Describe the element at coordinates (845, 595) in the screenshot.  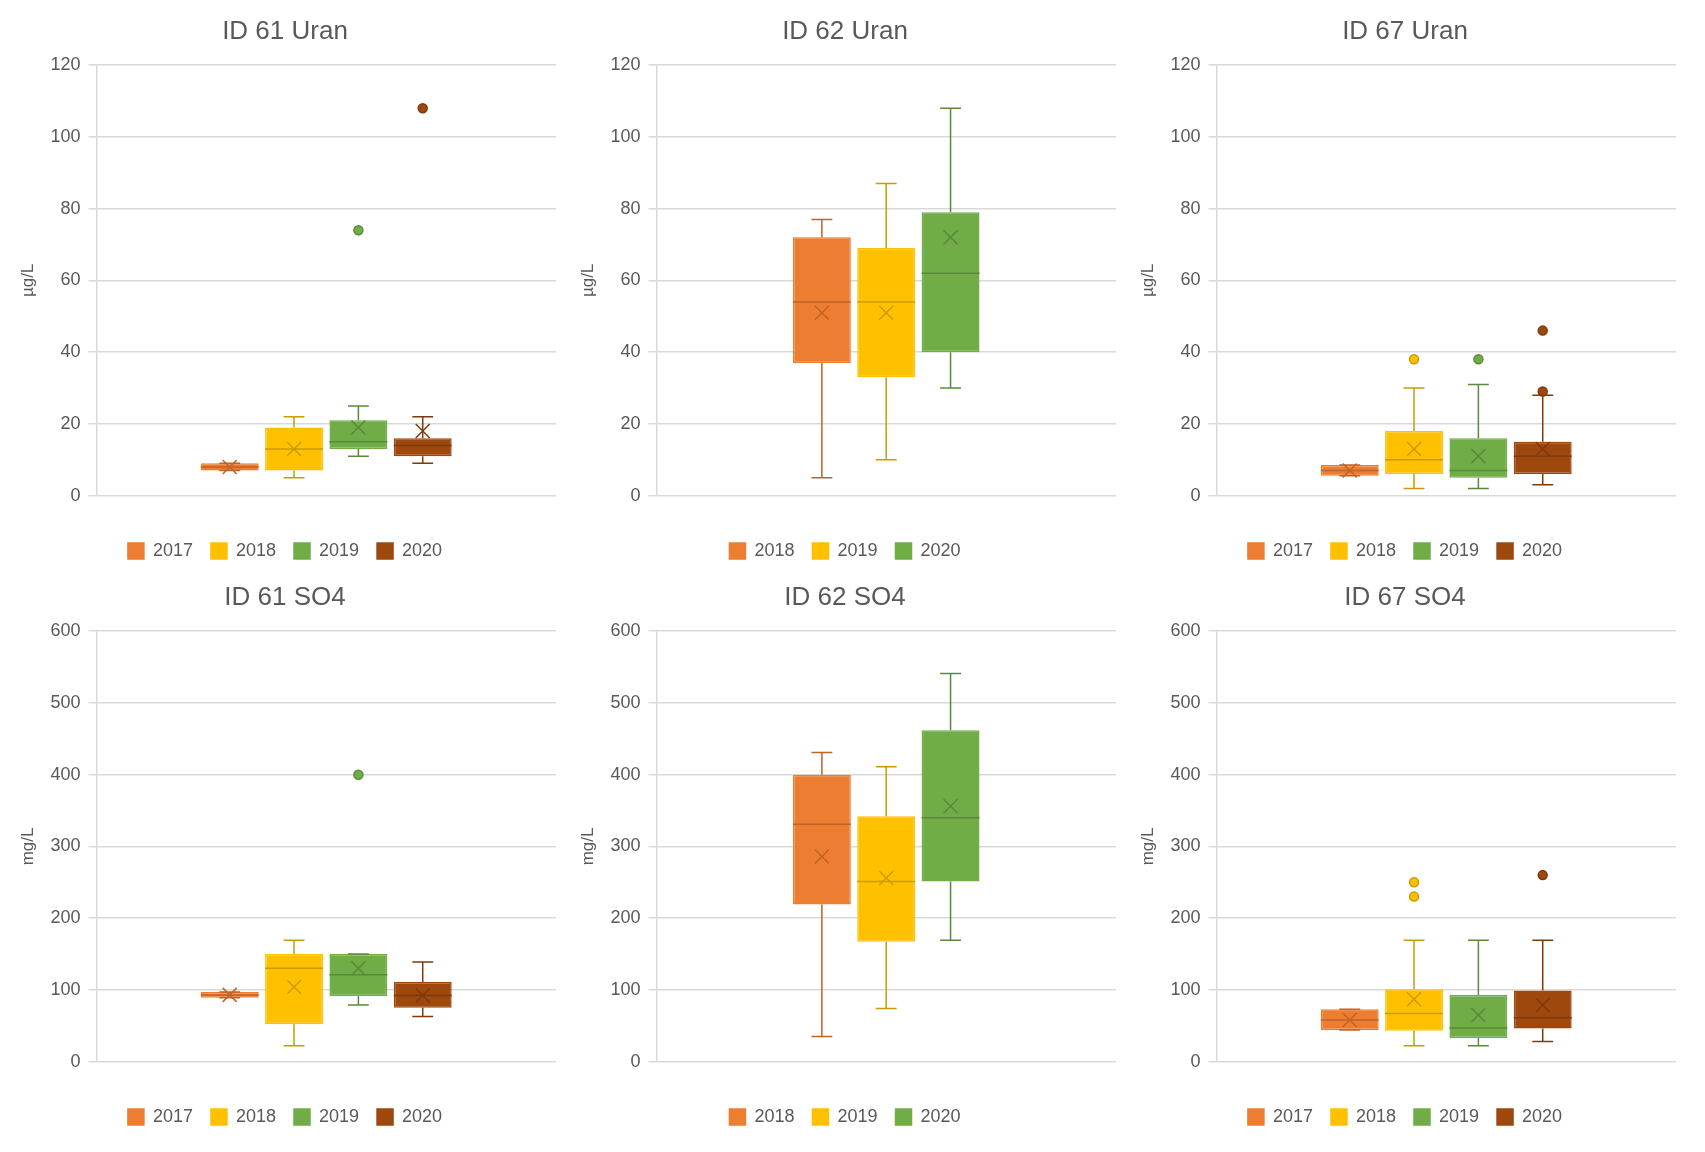
I see `chart-title: ID 62 SO4` at that location.